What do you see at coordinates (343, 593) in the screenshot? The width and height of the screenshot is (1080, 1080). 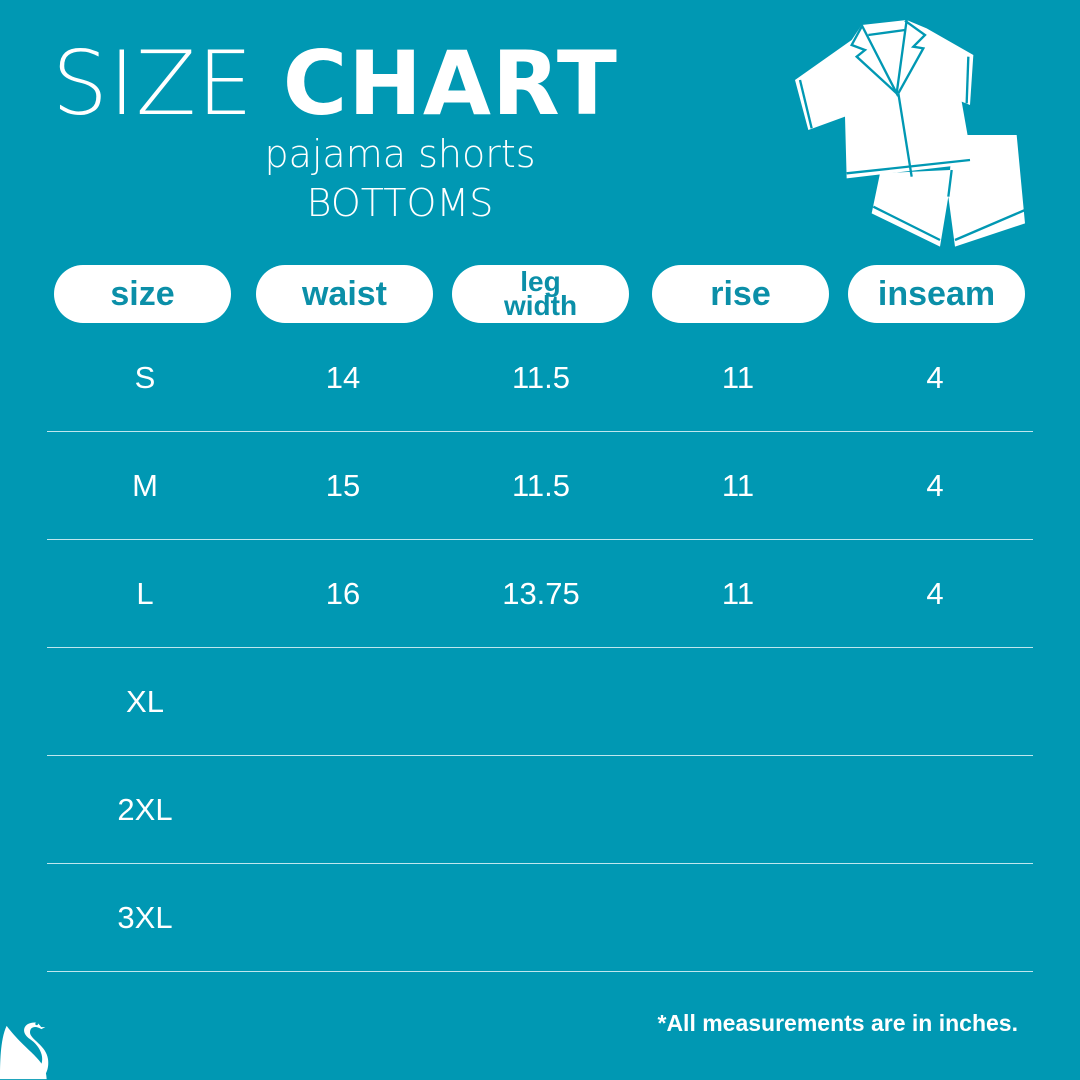 I see `table-cell: 16` at bounding box center [343, 593].